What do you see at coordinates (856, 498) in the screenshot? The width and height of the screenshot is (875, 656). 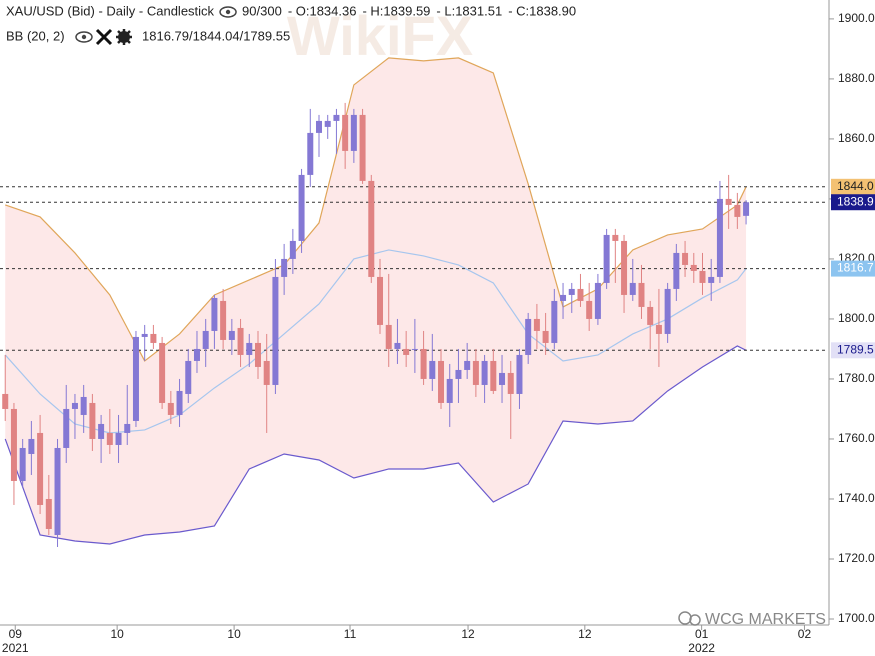 I see `y-tick-label: 1740.0` at bounding box center [856, 498].